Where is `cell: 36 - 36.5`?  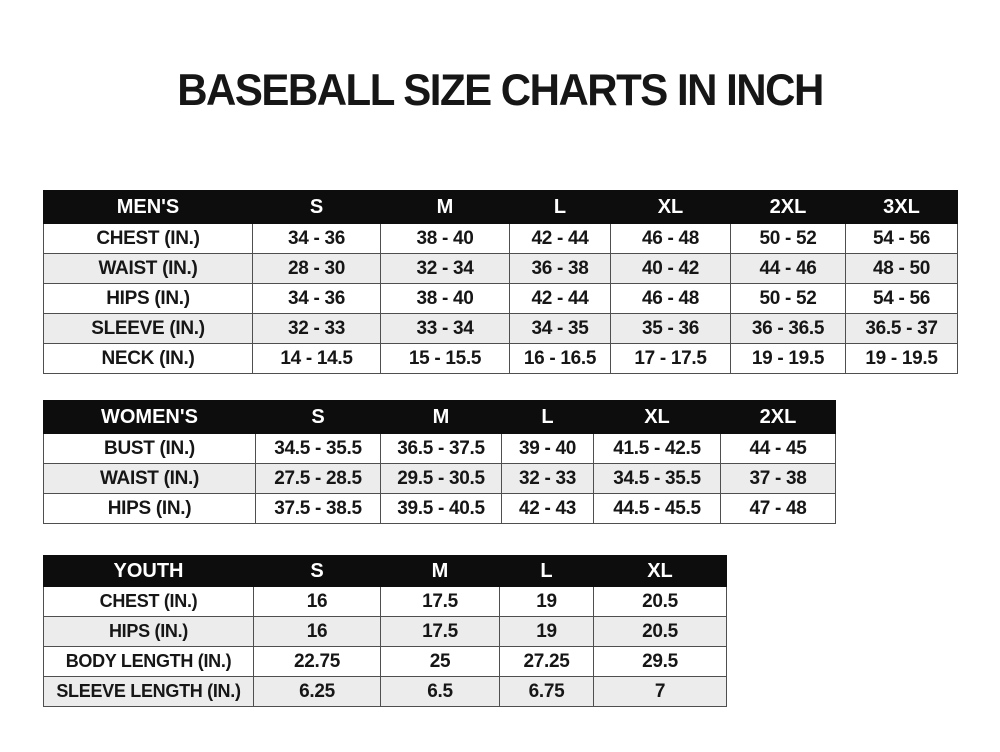 cell: 36 - 36.5 is located at coordinates (788, 328).